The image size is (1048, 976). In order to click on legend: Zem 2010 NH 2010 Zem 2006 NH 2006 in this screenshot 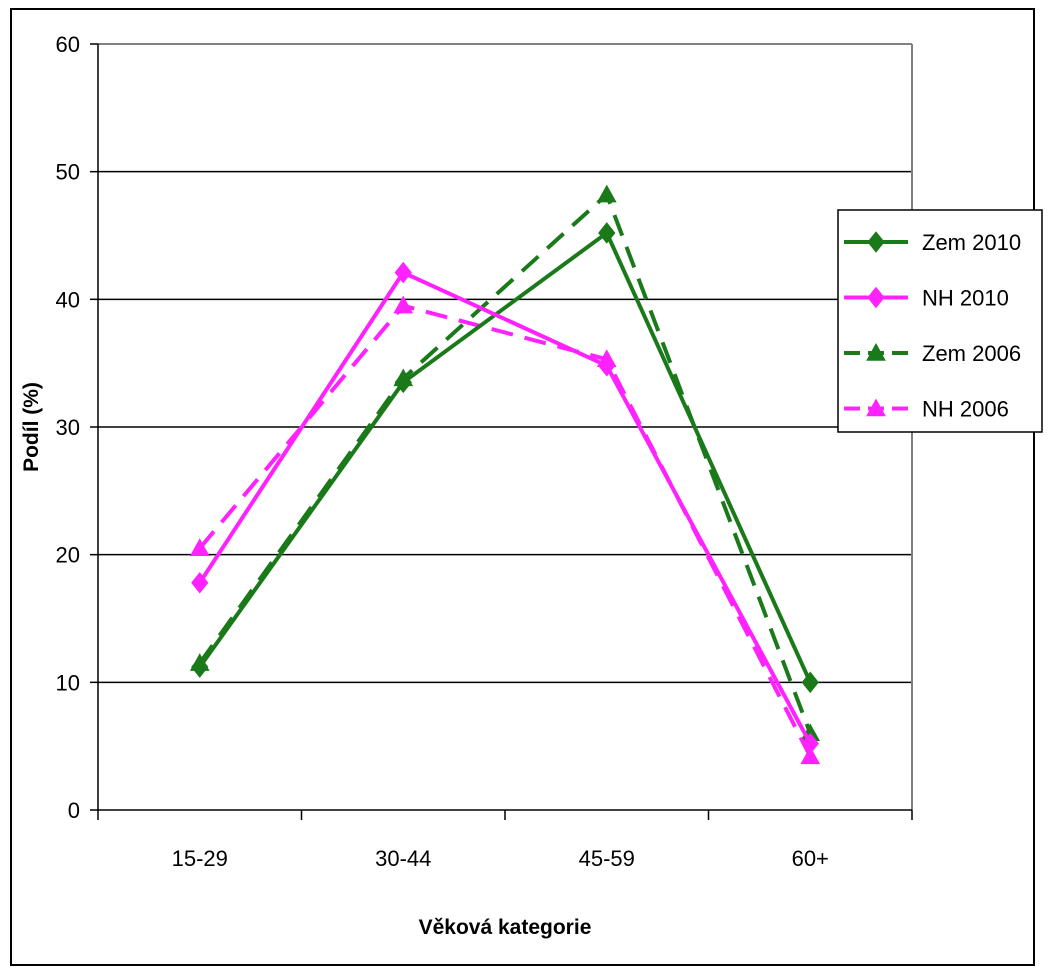, I will do `click(940, 321)`.